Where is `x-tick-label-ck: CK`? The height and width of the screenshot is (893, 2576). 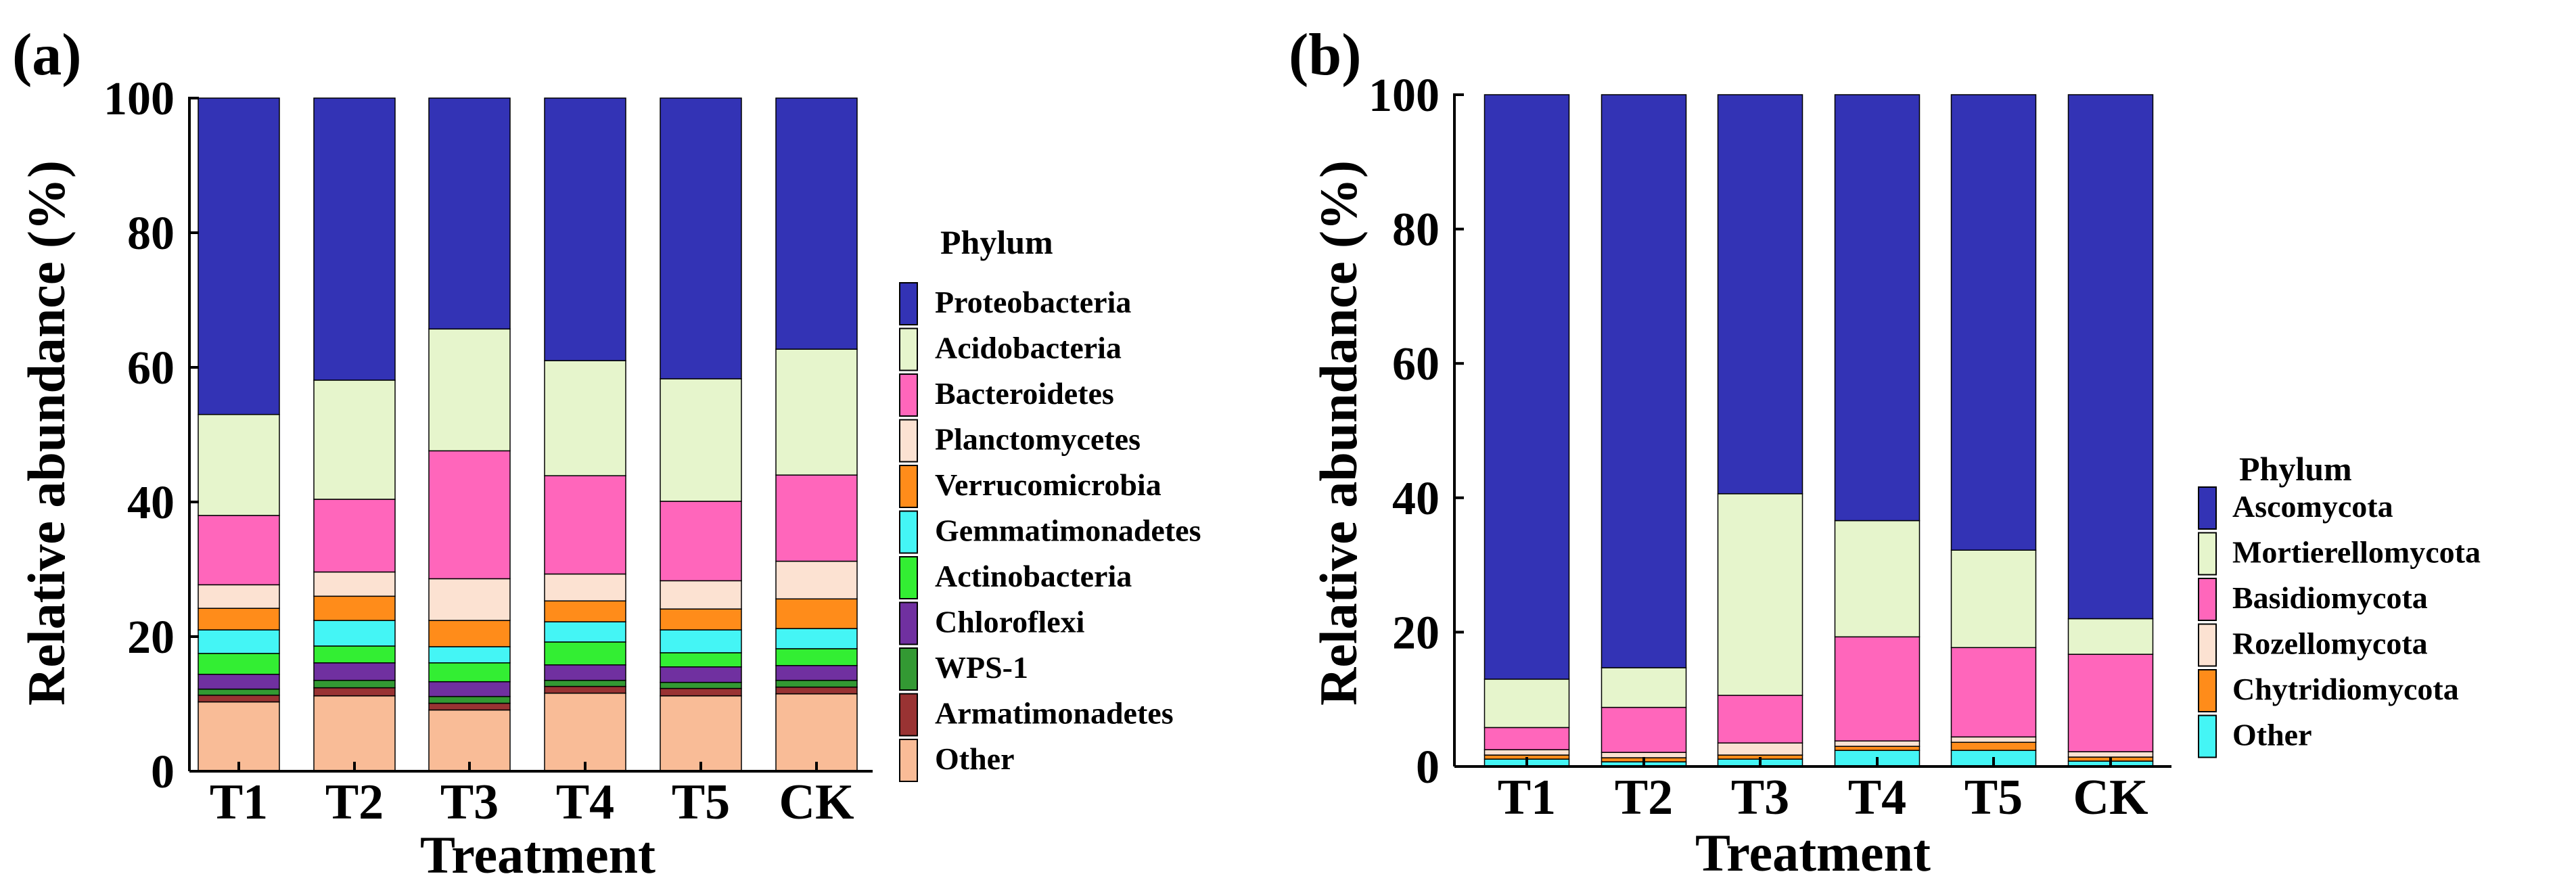
x-tick-label-ck: CK is located at coordinates (816, 802).